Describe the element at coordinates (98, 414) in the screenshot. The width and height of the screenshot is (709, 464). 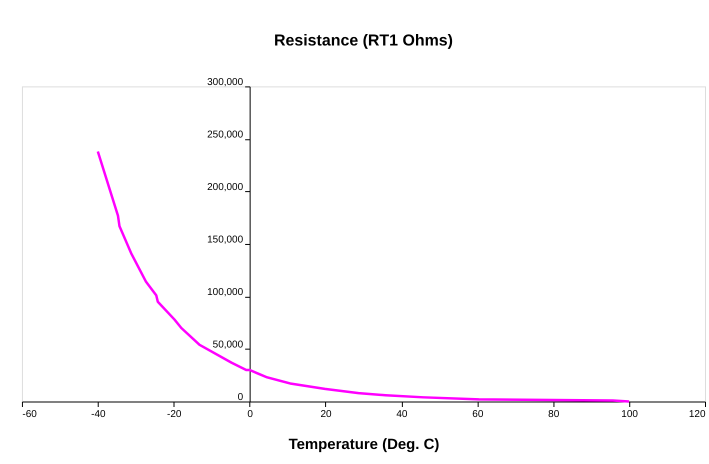
I see `x-tick-label: -40` at that location.